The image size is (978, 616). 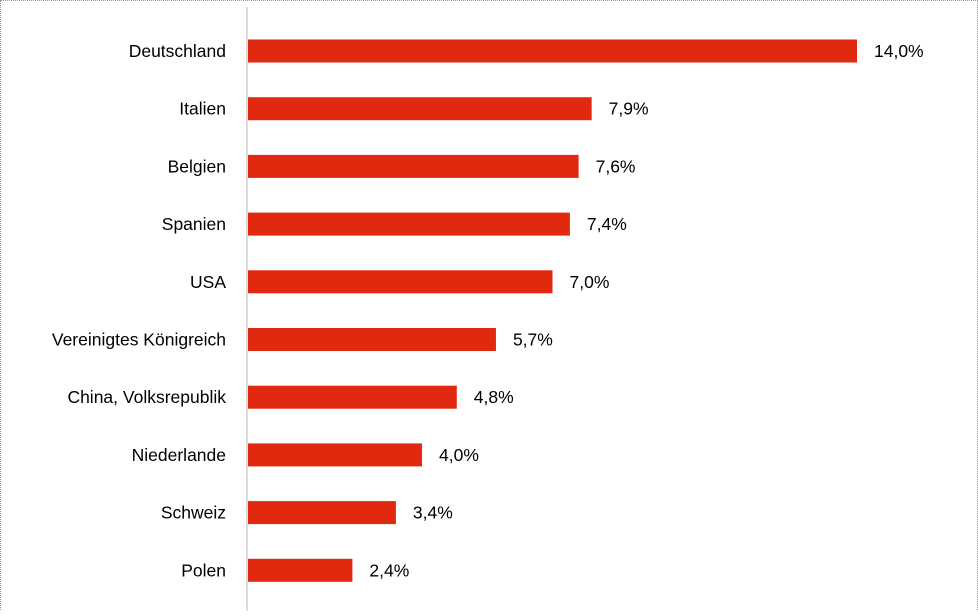 What do you see at coordinates (208, 282) in the screenshot?
I see `category-label-4: USA` at bounding box center [208, 282].